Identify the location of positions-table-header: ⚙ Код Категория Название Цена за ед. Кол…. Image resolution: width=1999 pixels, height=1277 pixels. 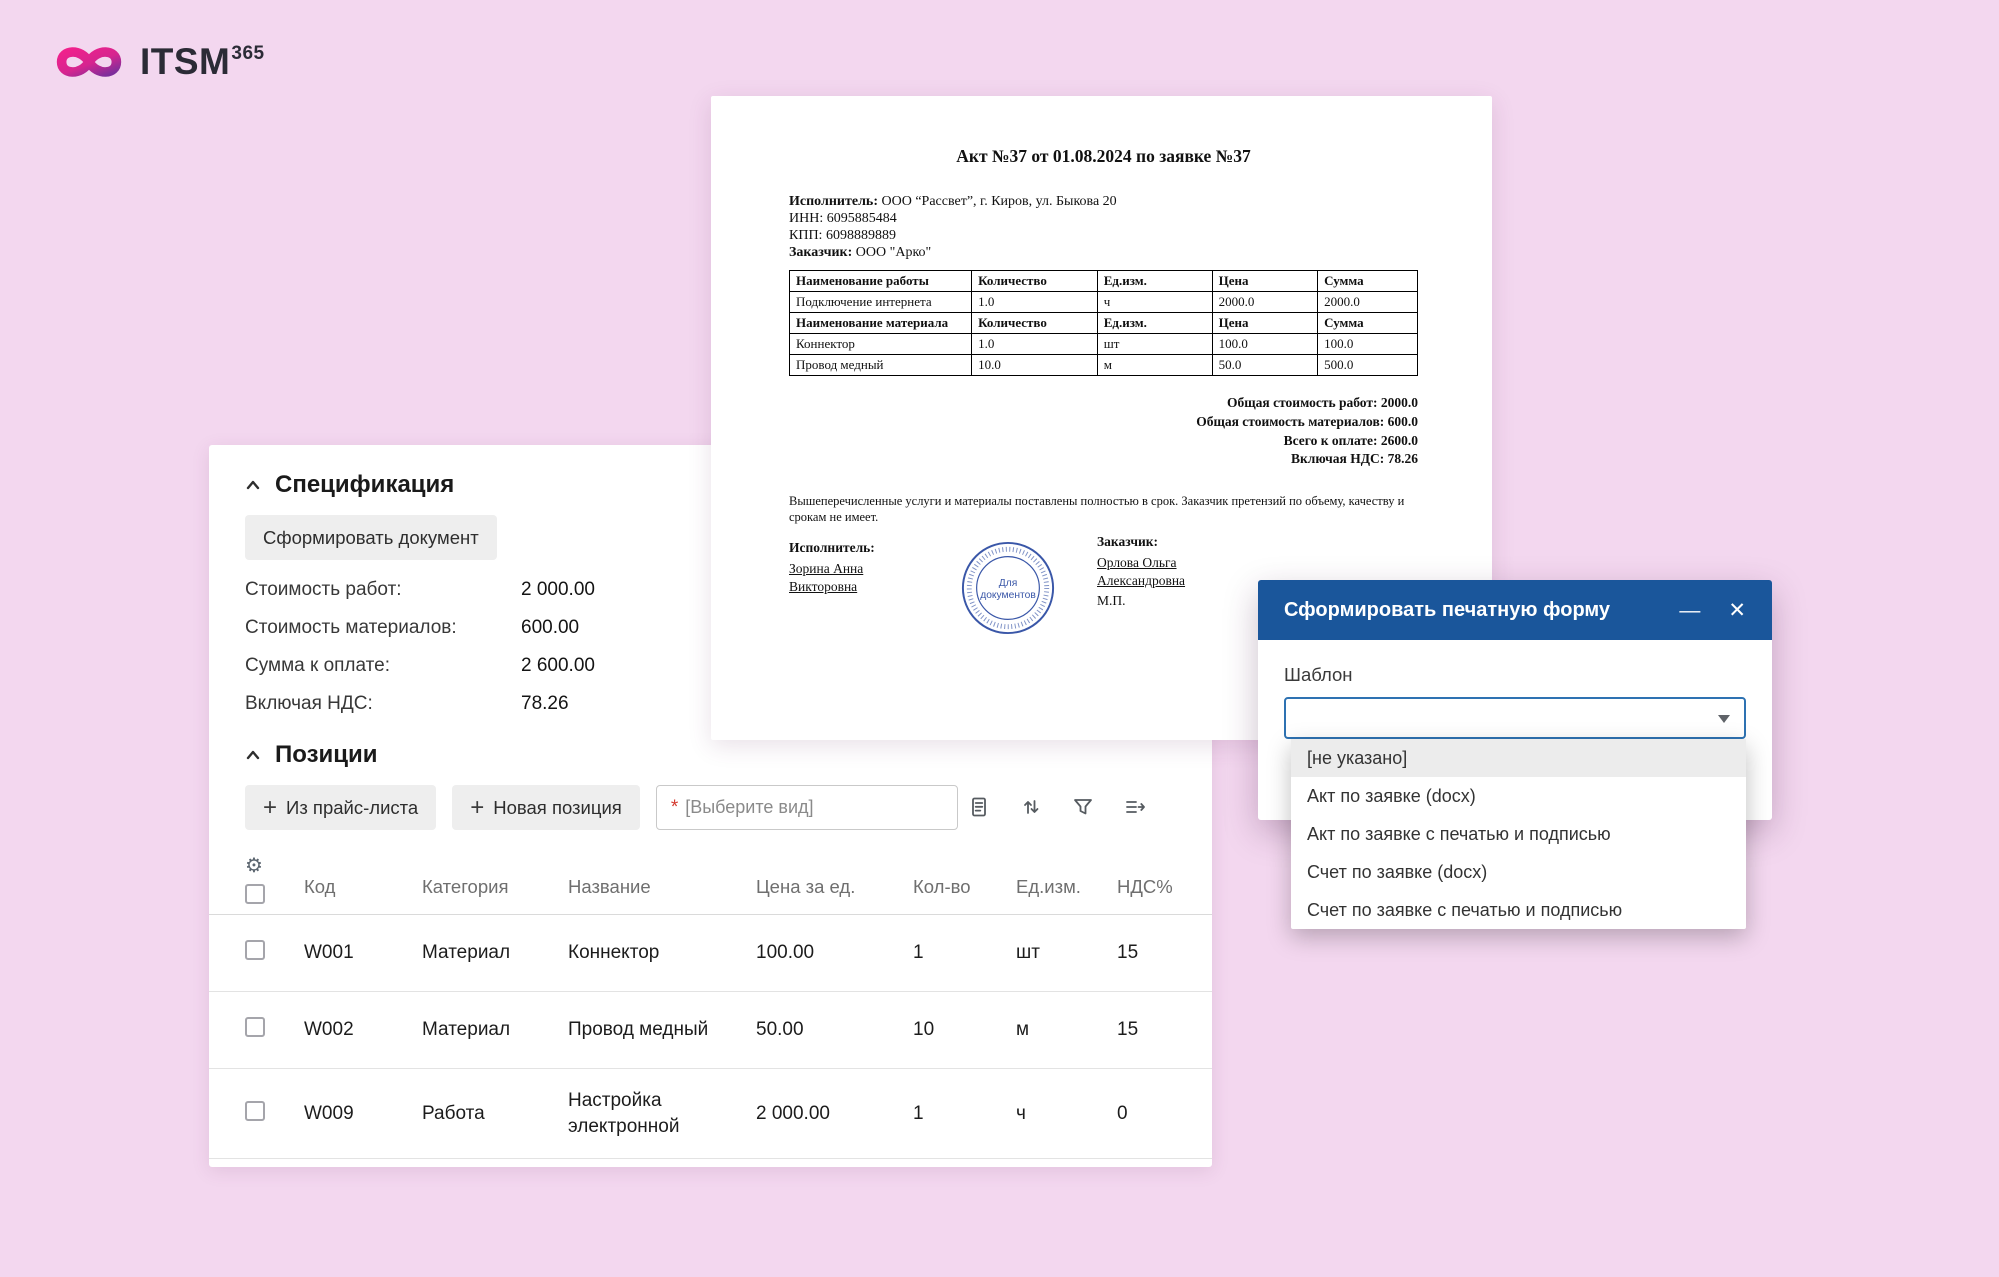
(710, 880).